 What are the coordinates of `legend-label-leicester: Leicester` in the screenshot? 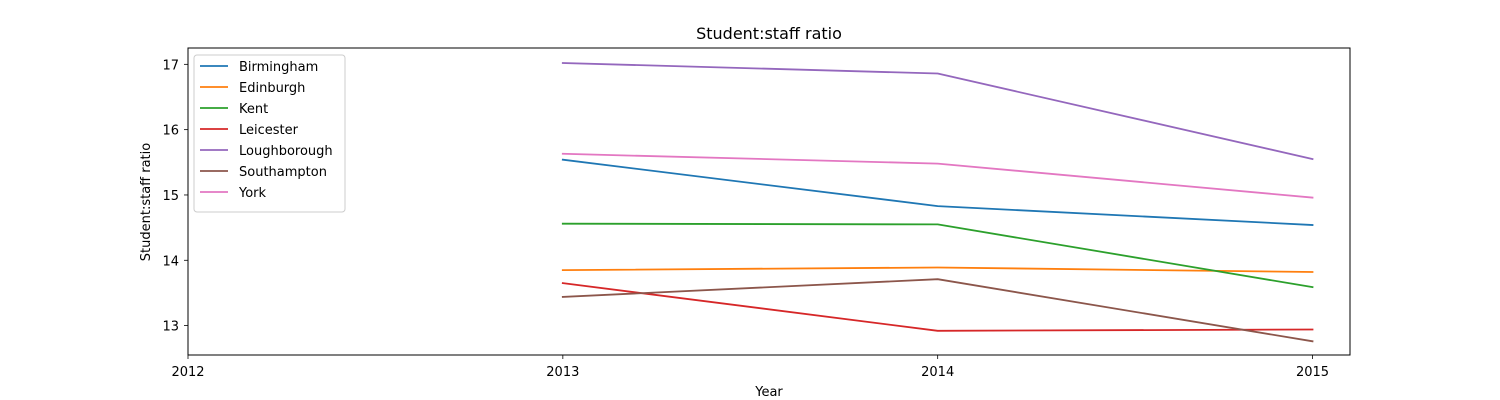 It's located at (269, 130).